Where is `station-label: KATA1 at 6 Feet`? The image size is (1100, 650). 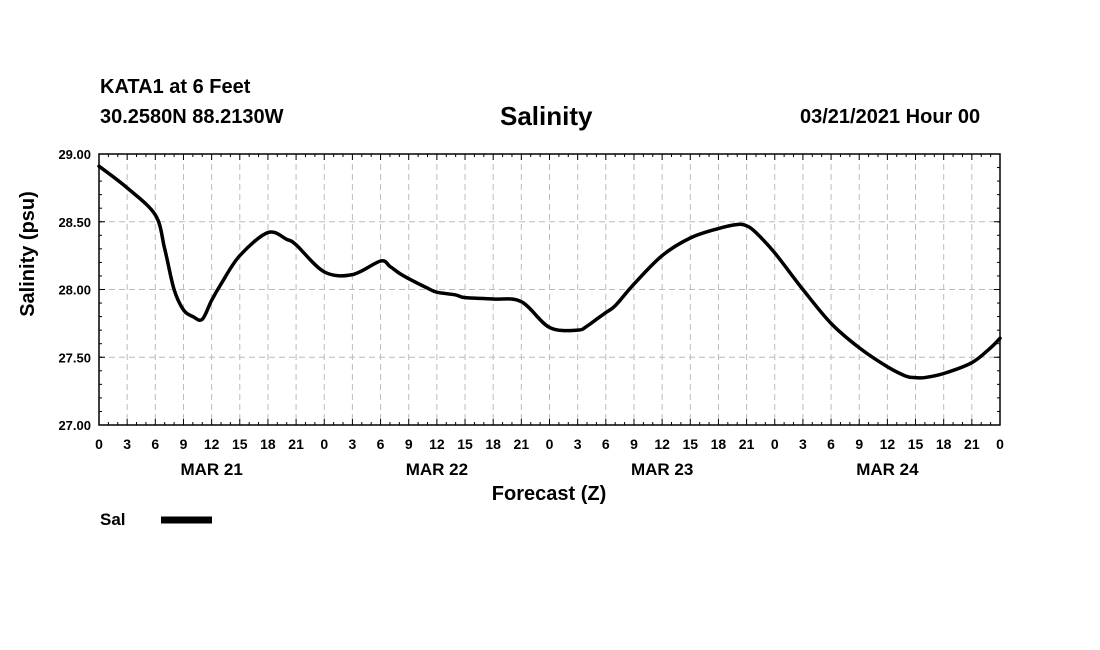 station-label: KATA1 at 6 Feet is located at coordinates (175, 87).